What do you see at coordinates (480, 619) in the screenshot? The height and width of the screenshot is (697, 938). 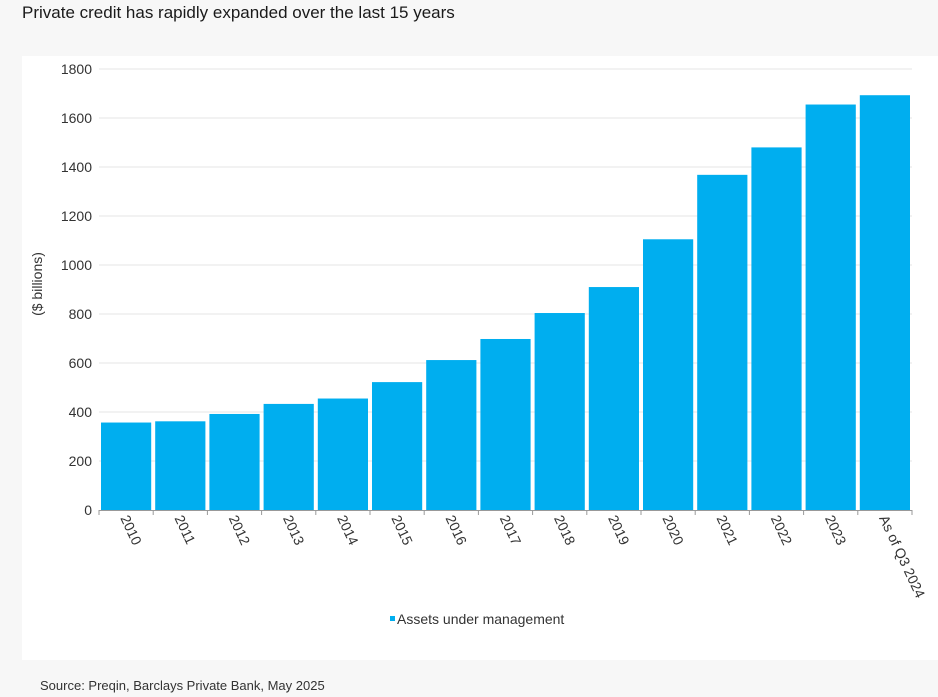 I see `legend-label: Assets under management` at bounding box center [480, 619].